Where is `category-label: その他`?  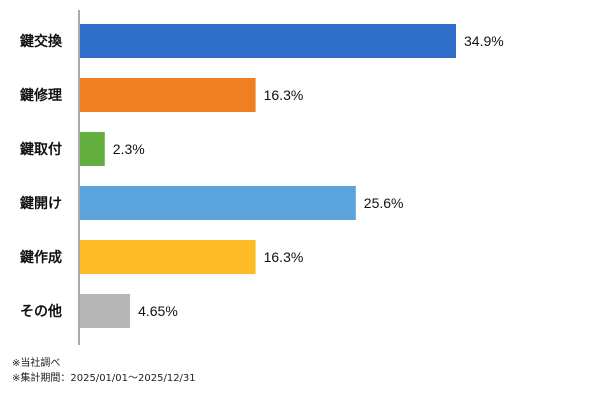
category-label: その他 is located at coordinates (41, 311).